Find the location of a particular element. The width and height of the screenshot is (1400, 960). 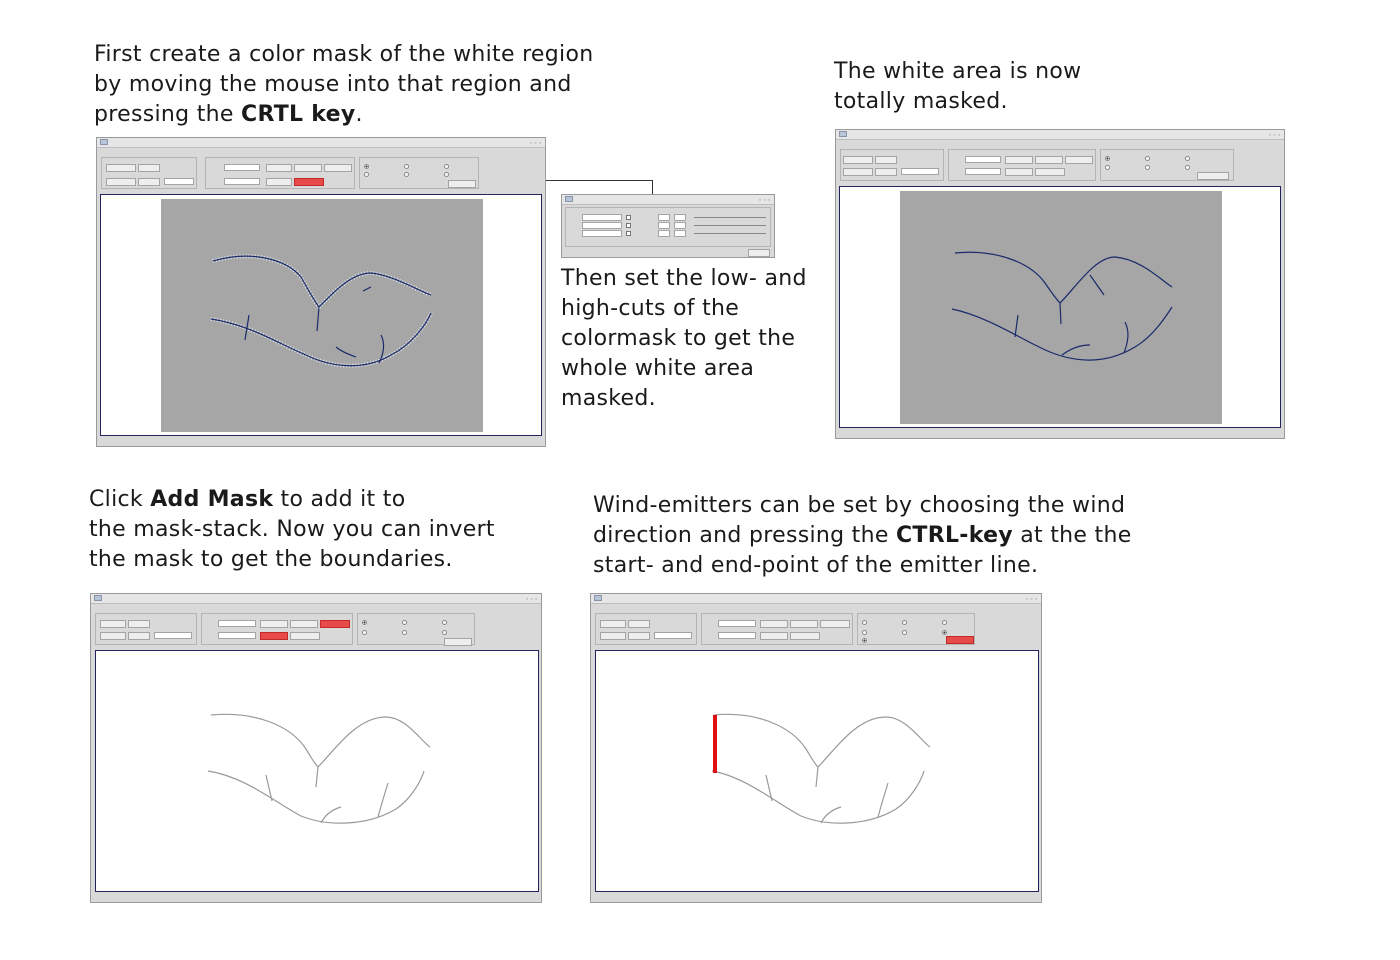

green-low-cut-field is located at coordinates (664, 225).